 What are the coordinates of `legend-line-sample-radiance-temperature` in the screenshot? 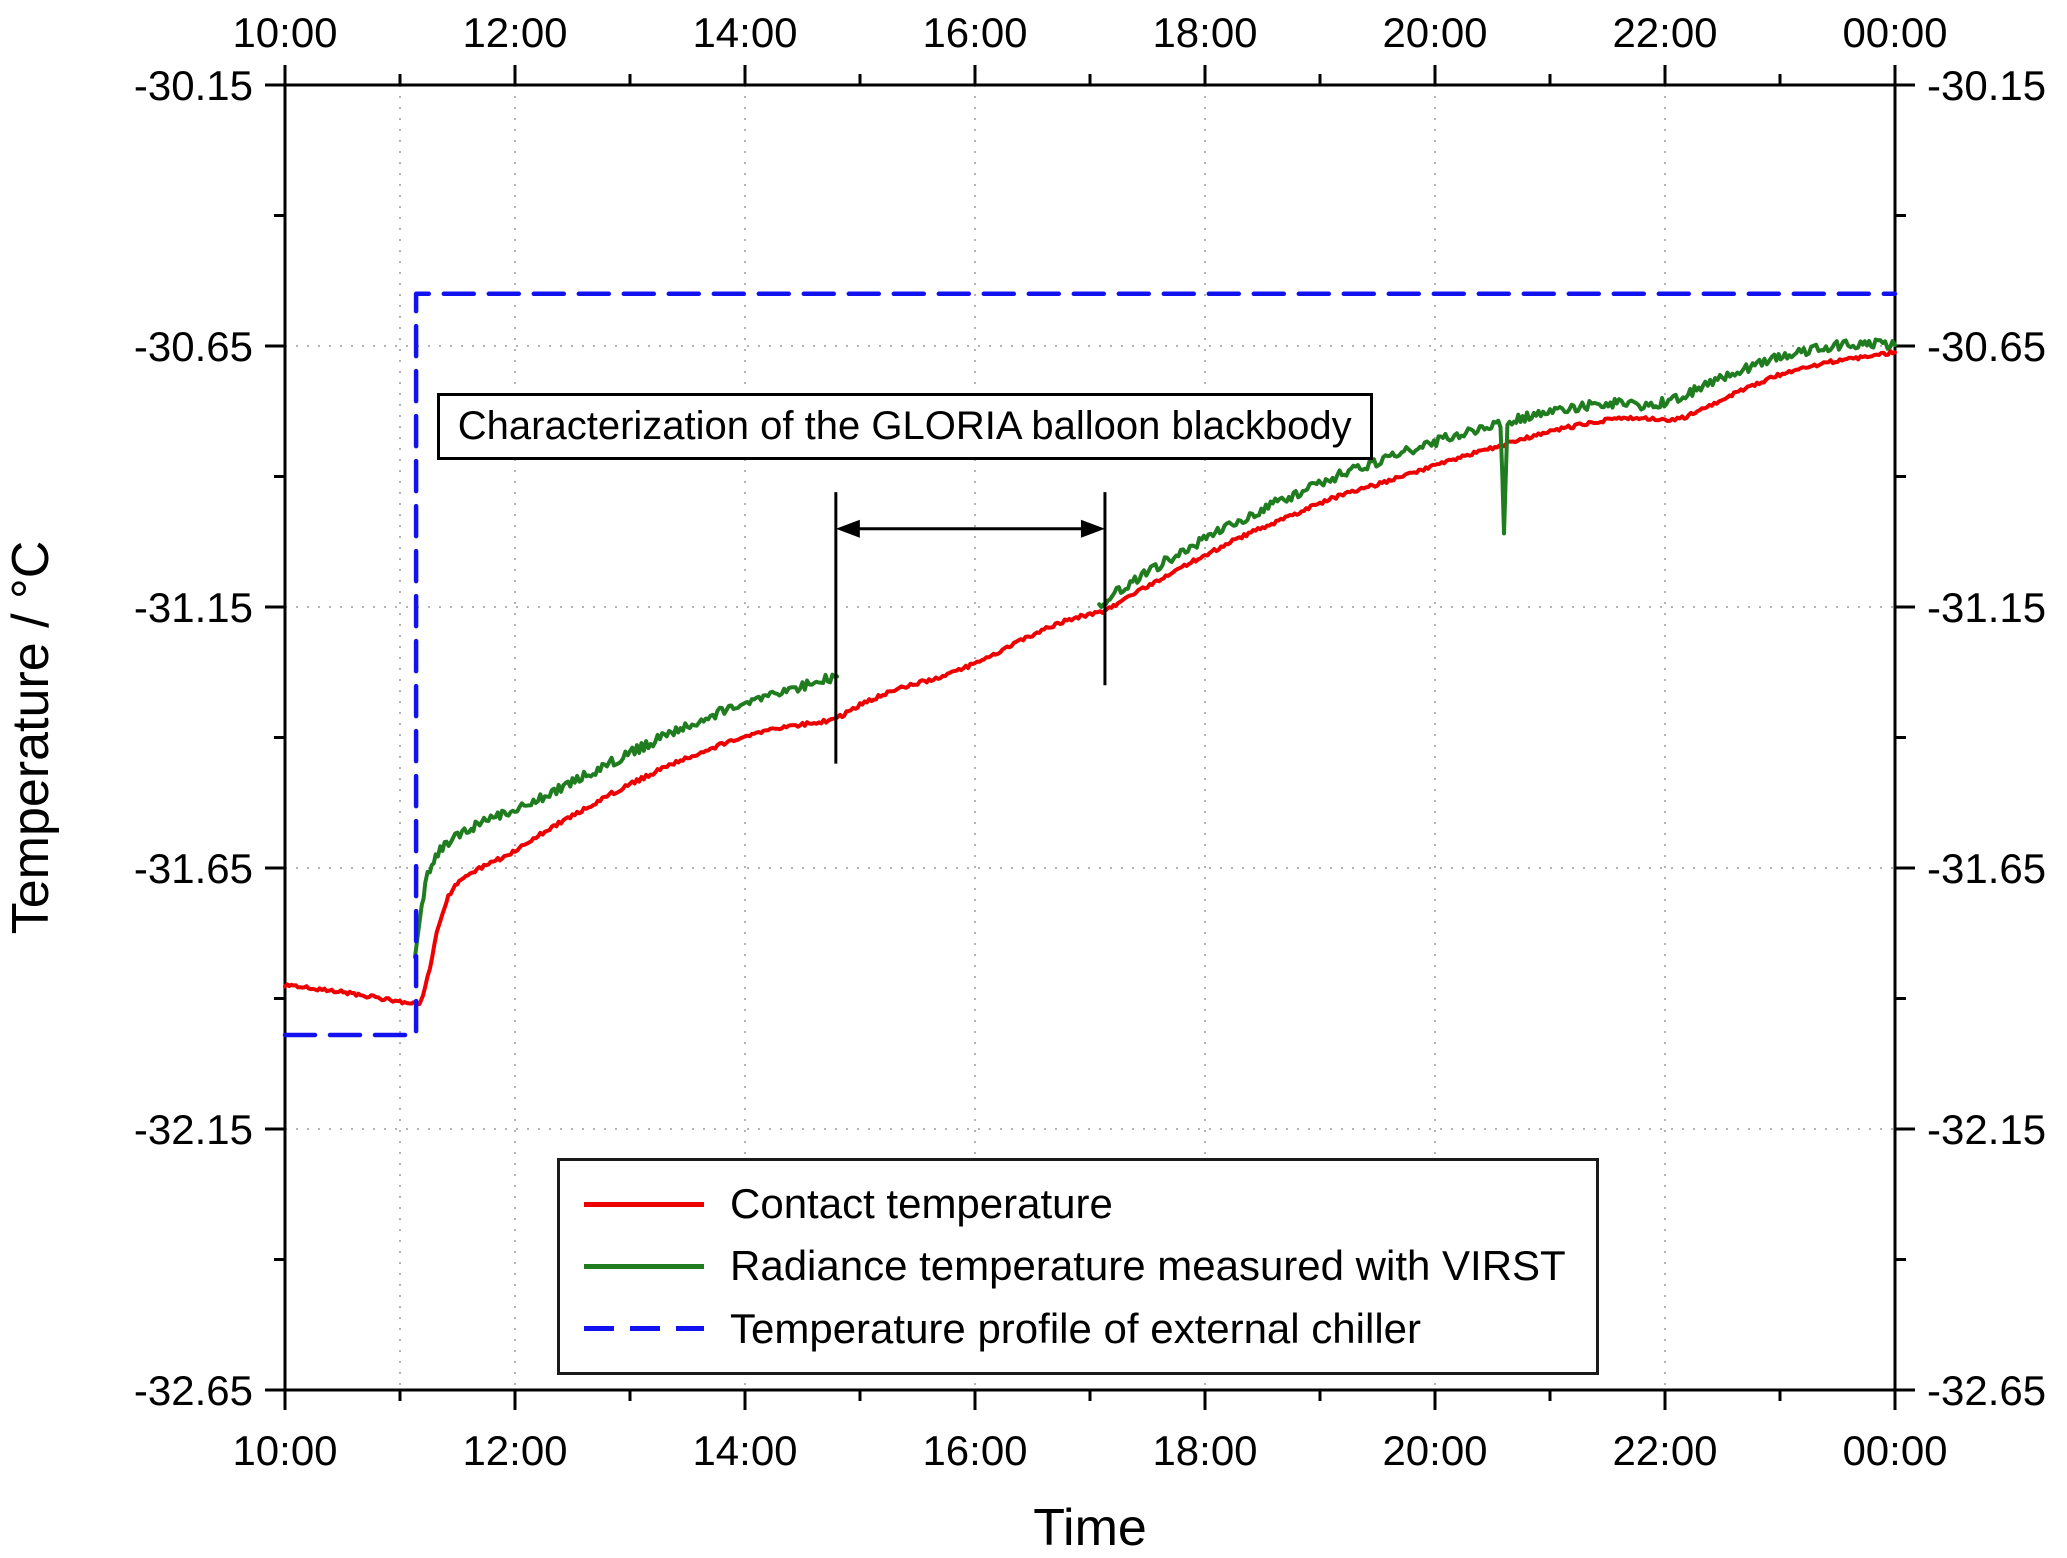 It's located at (644, 1267).